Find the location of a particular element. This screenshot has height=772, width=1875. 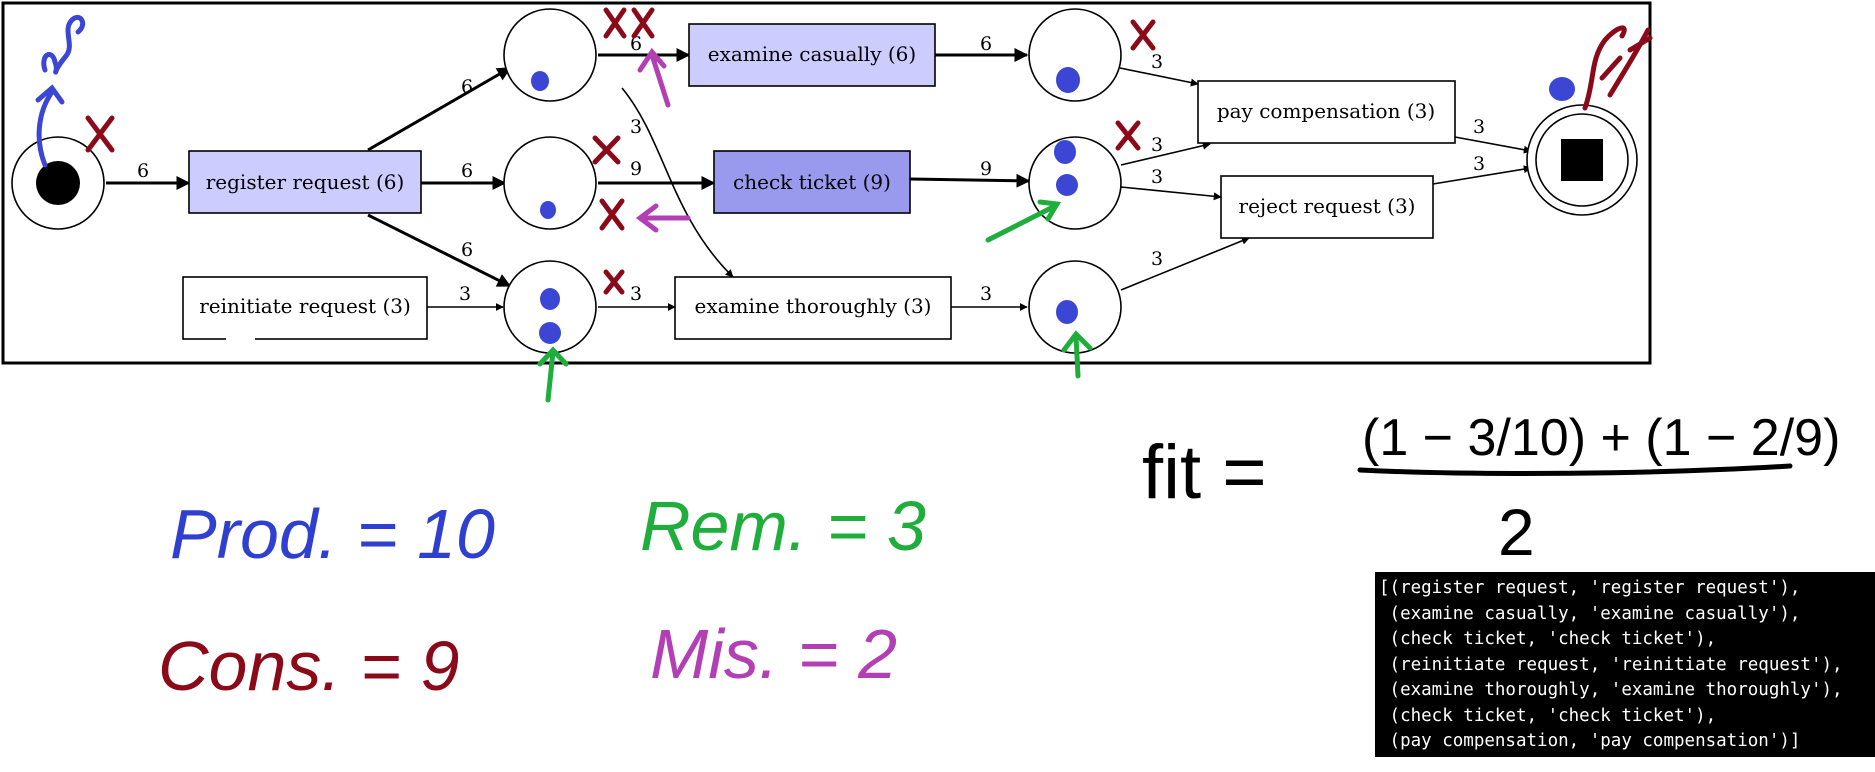

red-scribble is located at coordinates (1617, 68).